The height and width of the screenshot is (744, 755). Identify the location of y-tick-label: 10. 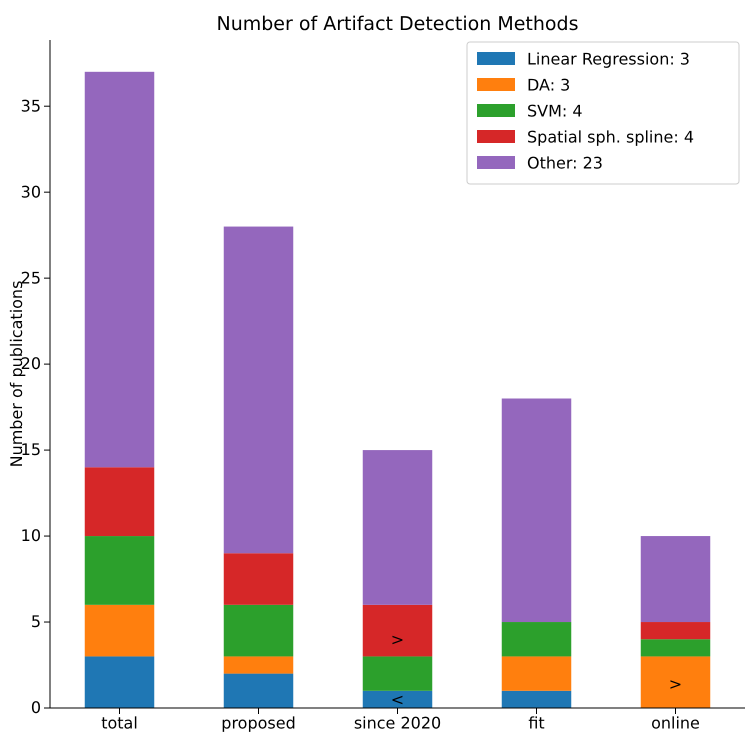
(30, 536).